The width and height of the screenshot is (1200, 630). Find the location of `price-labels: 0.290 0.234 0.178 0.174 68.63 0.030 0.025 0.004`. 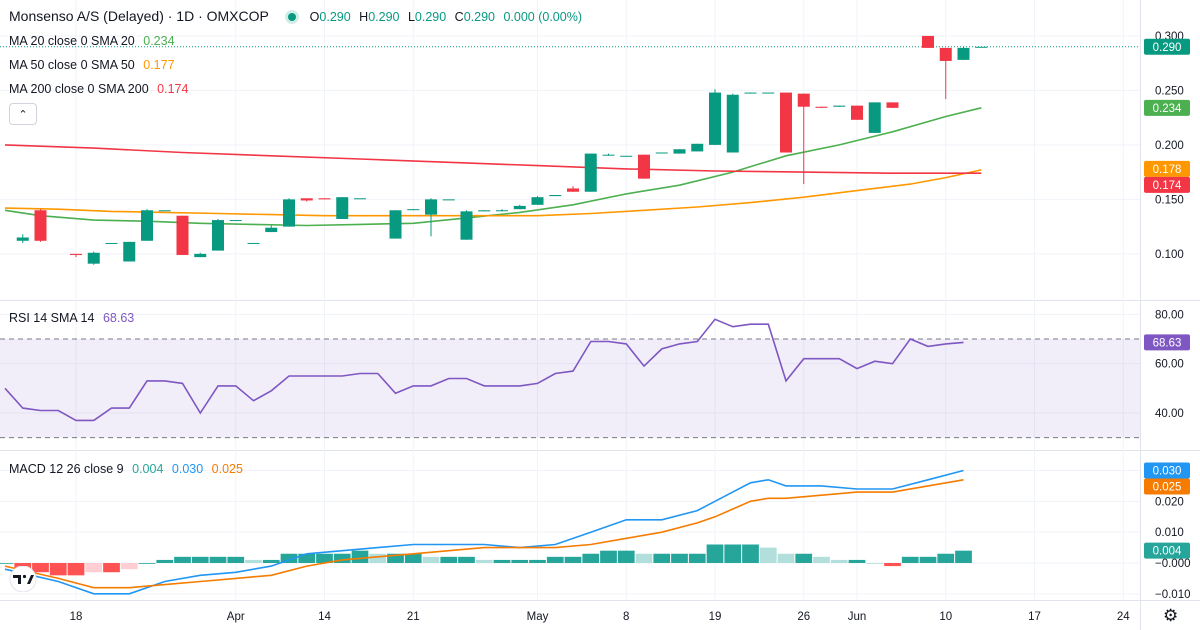

price-labels: 0.290 0.234 0.178 0.174 68.63 0.030 0.025 0.004 is located at coordinates (1167, 298).